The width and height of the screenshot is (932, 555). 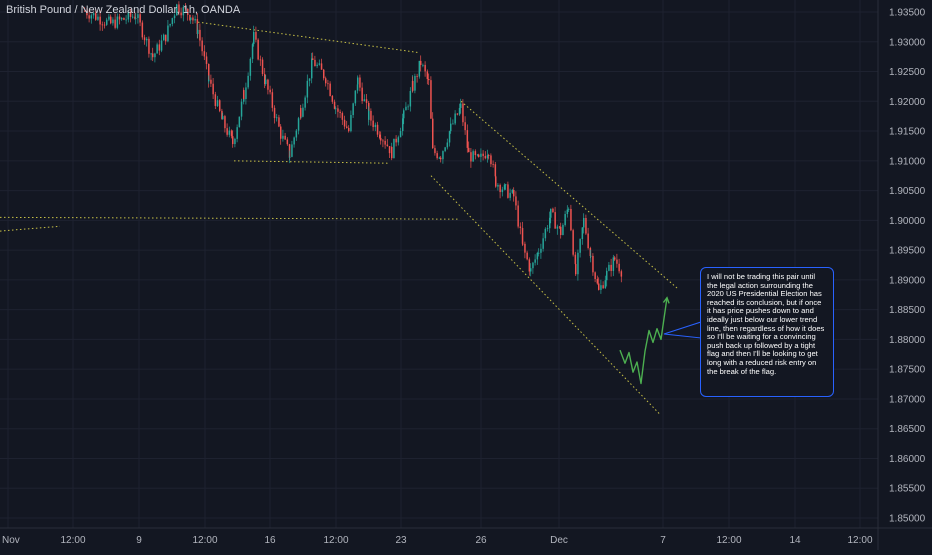 I want to click on time-tick-label: Nov, so click(x=11, y=540).